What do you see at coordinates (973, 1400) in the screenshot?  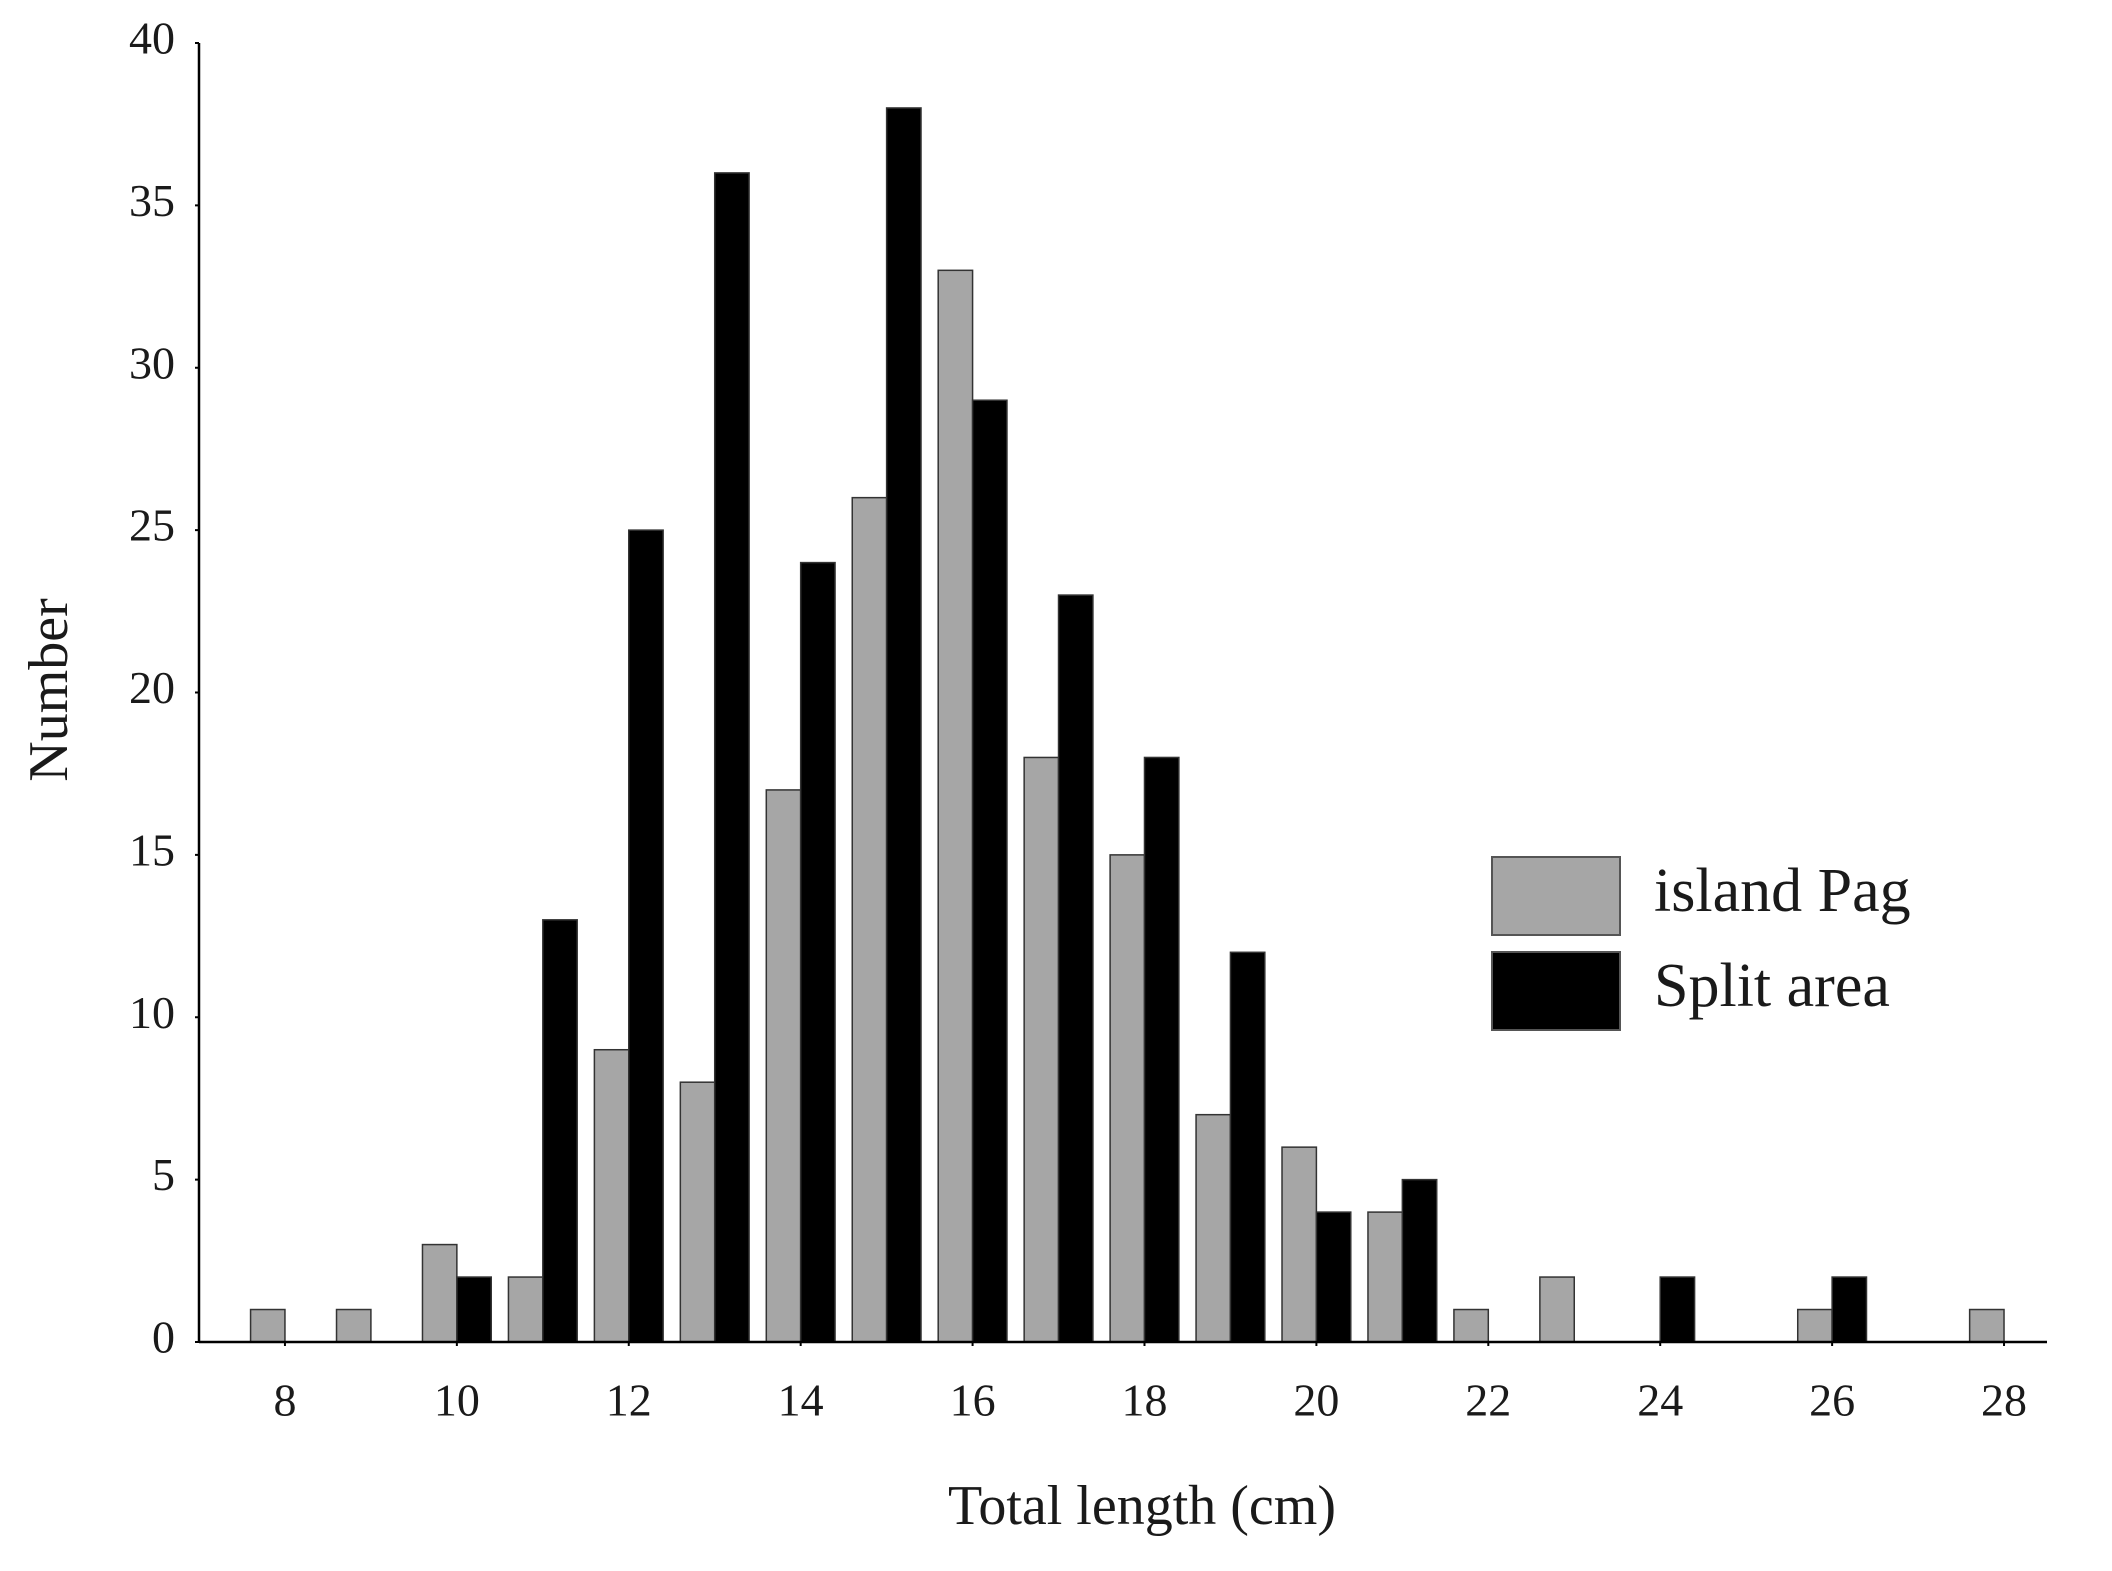 I see `x-tick-label: 16` at bounding box center [973, 1400].